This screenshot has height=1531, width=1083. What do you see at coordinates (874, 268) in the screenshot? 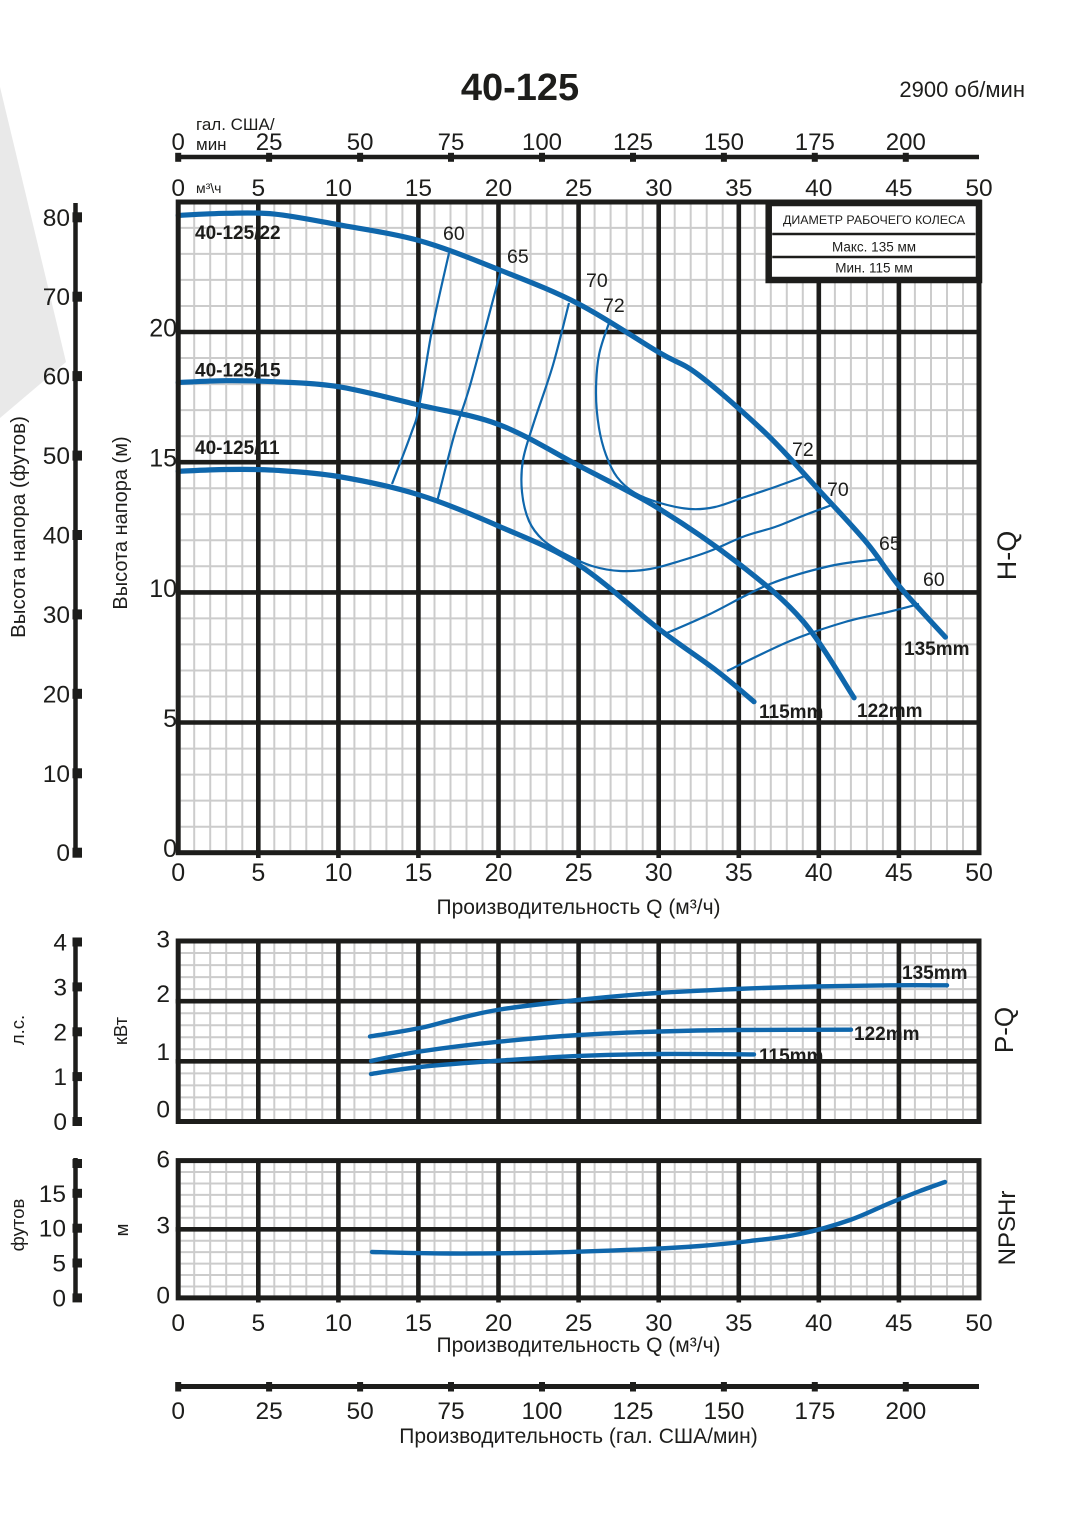
I see `svg-text: Мин. 115 мм` at bounding box center [874, 268].